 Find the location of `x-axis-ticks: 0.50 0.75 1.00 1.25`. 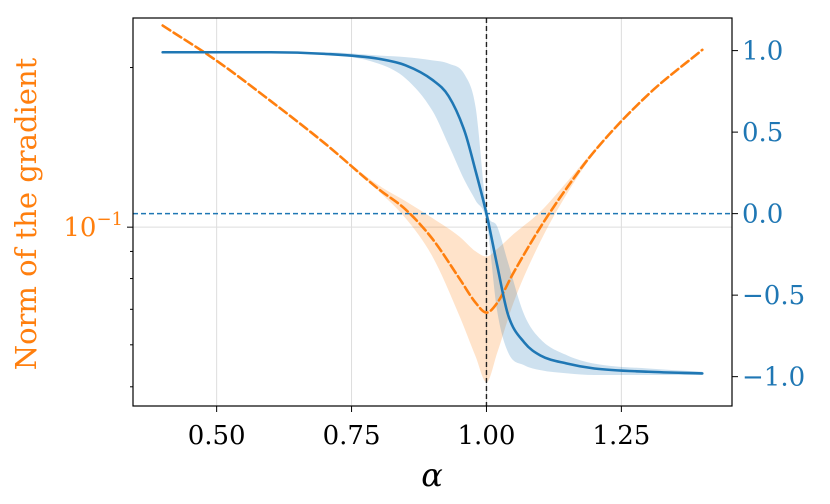

x-axis-ticks: 0.50 0.75 1.00 1.25 is located at coordinates (419, 428).